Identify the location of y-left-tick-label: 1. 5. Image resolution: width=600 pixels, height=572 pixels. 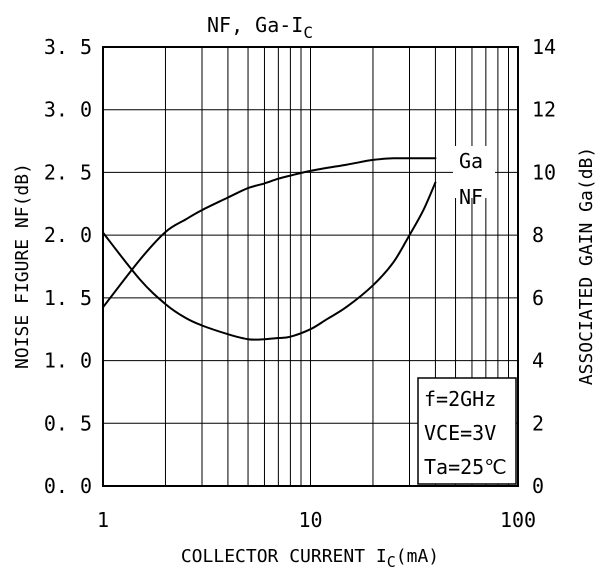
(68, 298).